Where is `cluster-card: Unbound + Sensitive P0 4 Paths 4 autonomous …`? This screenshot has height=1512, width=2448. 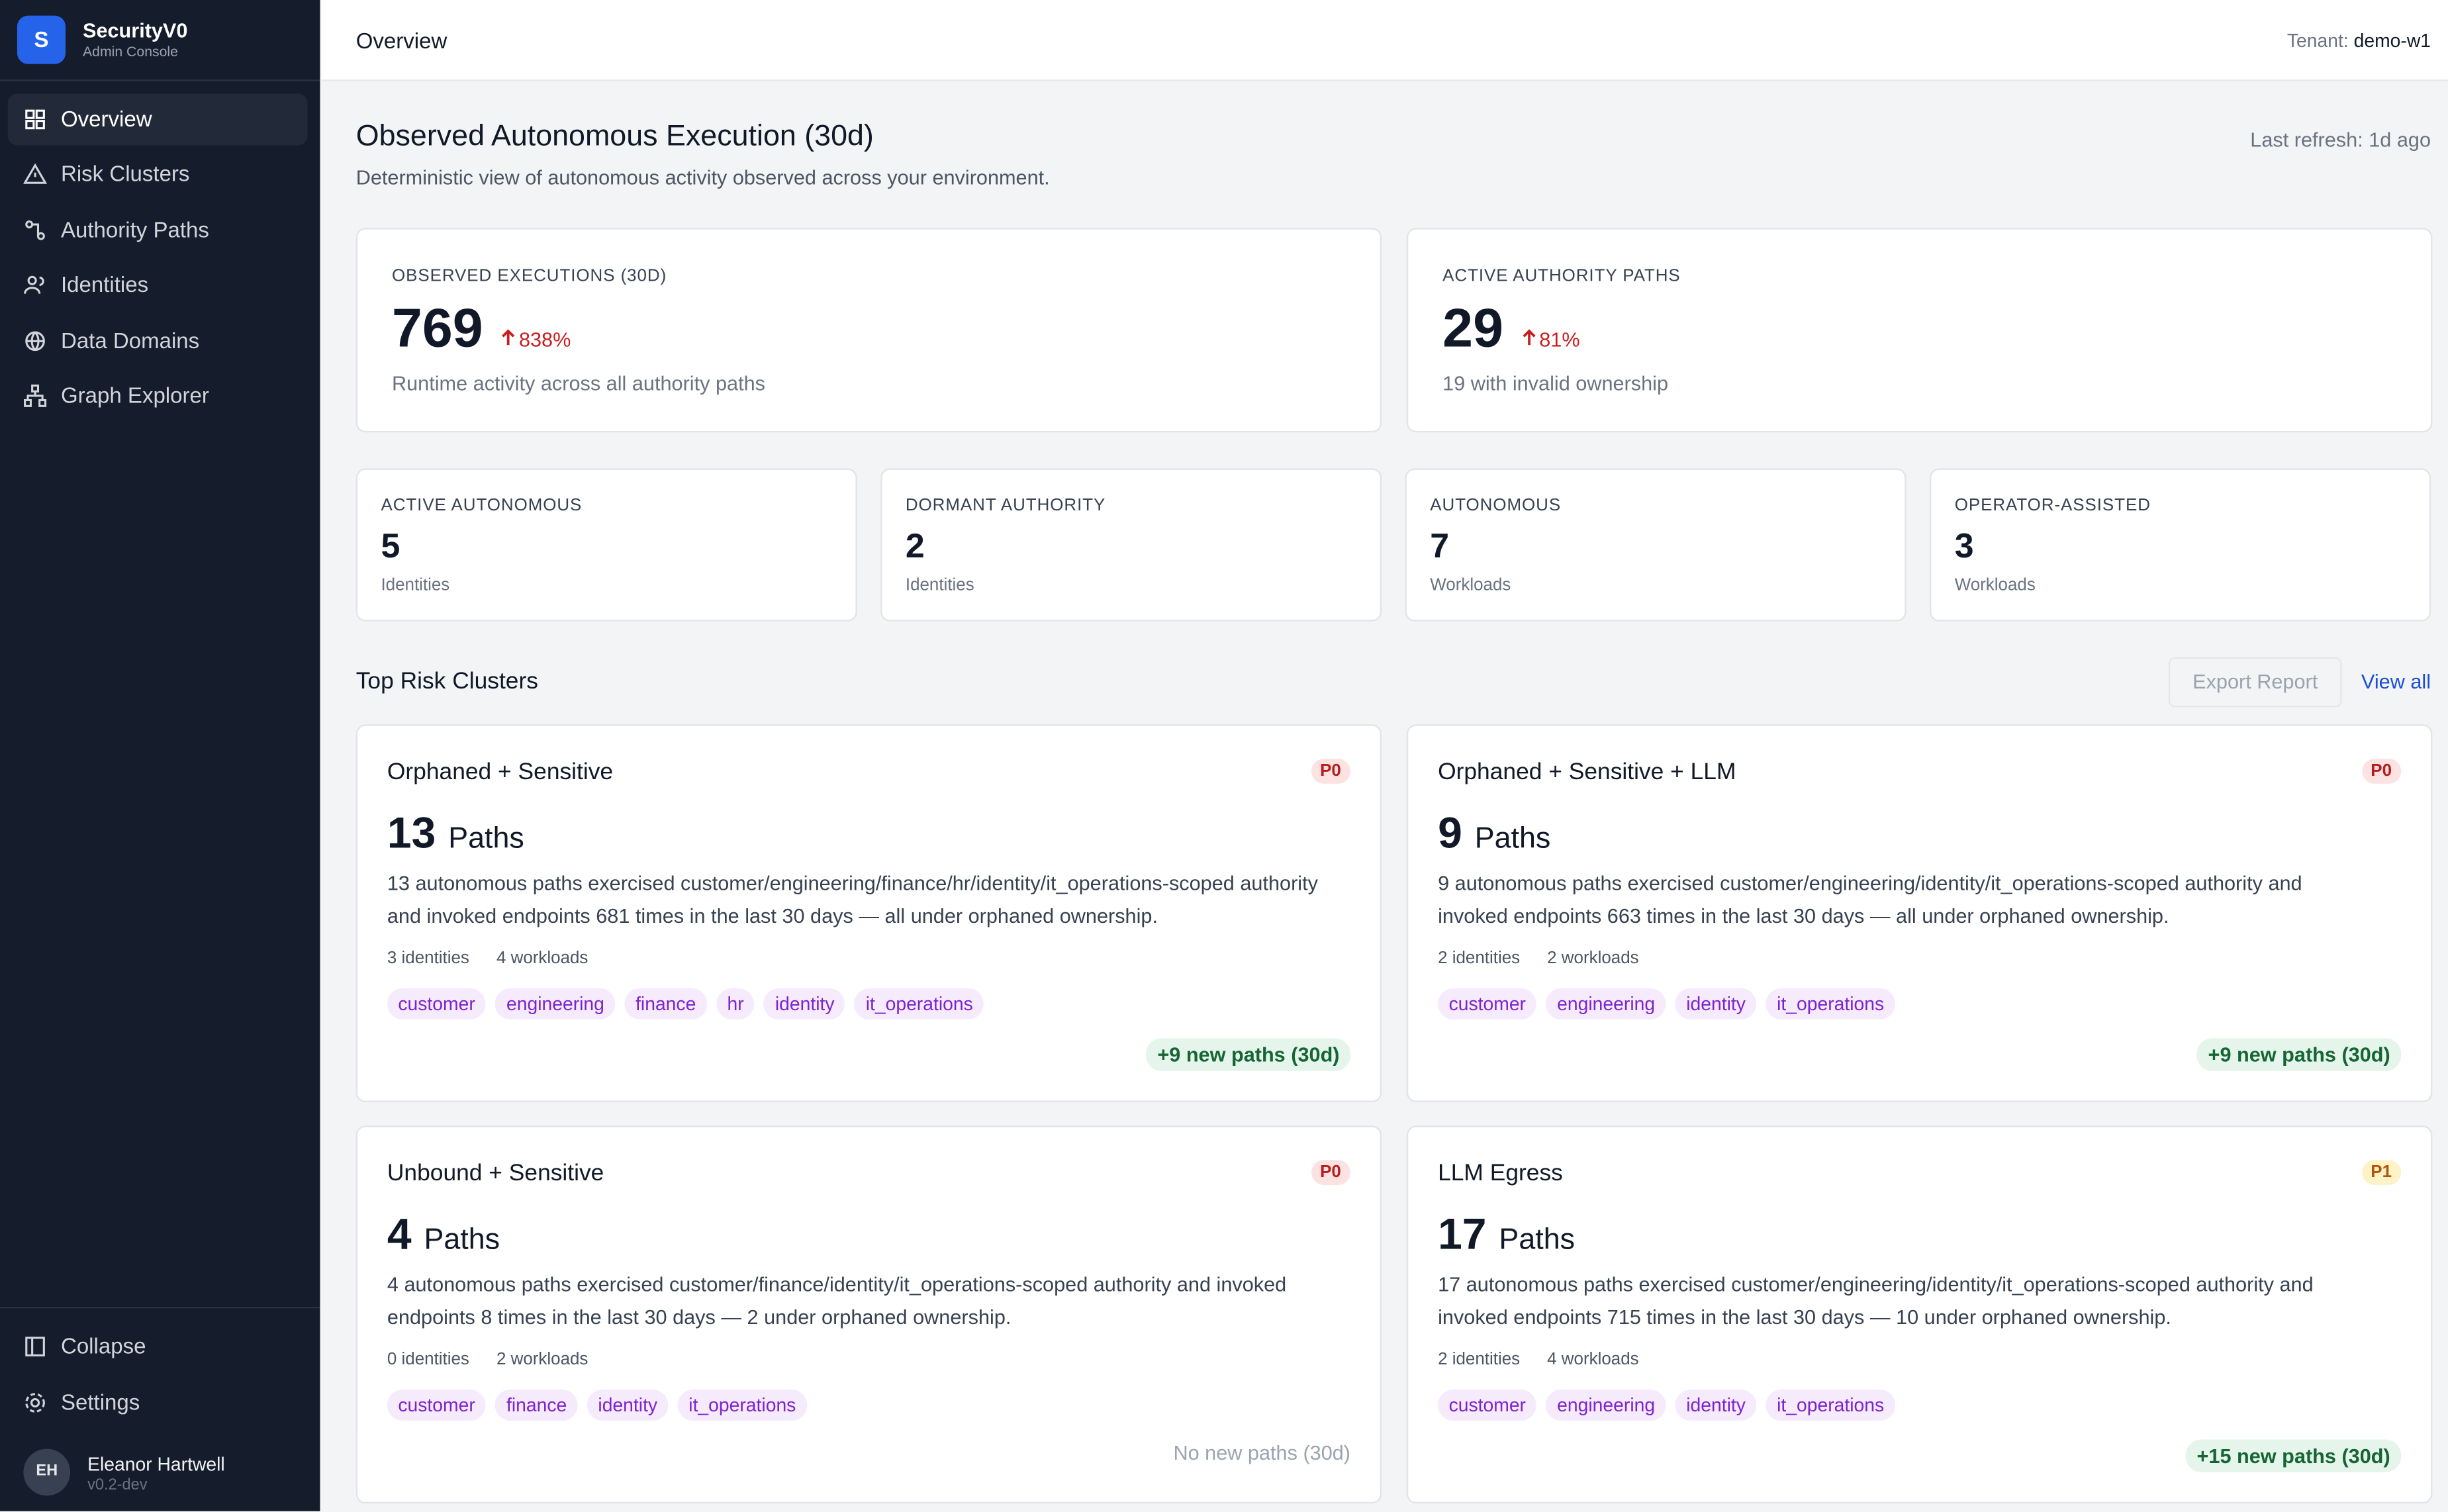
cluster-card: Unbound + Sensitive P0 4 Paths 4 autonomous … is located at coordinates (869, 1315).